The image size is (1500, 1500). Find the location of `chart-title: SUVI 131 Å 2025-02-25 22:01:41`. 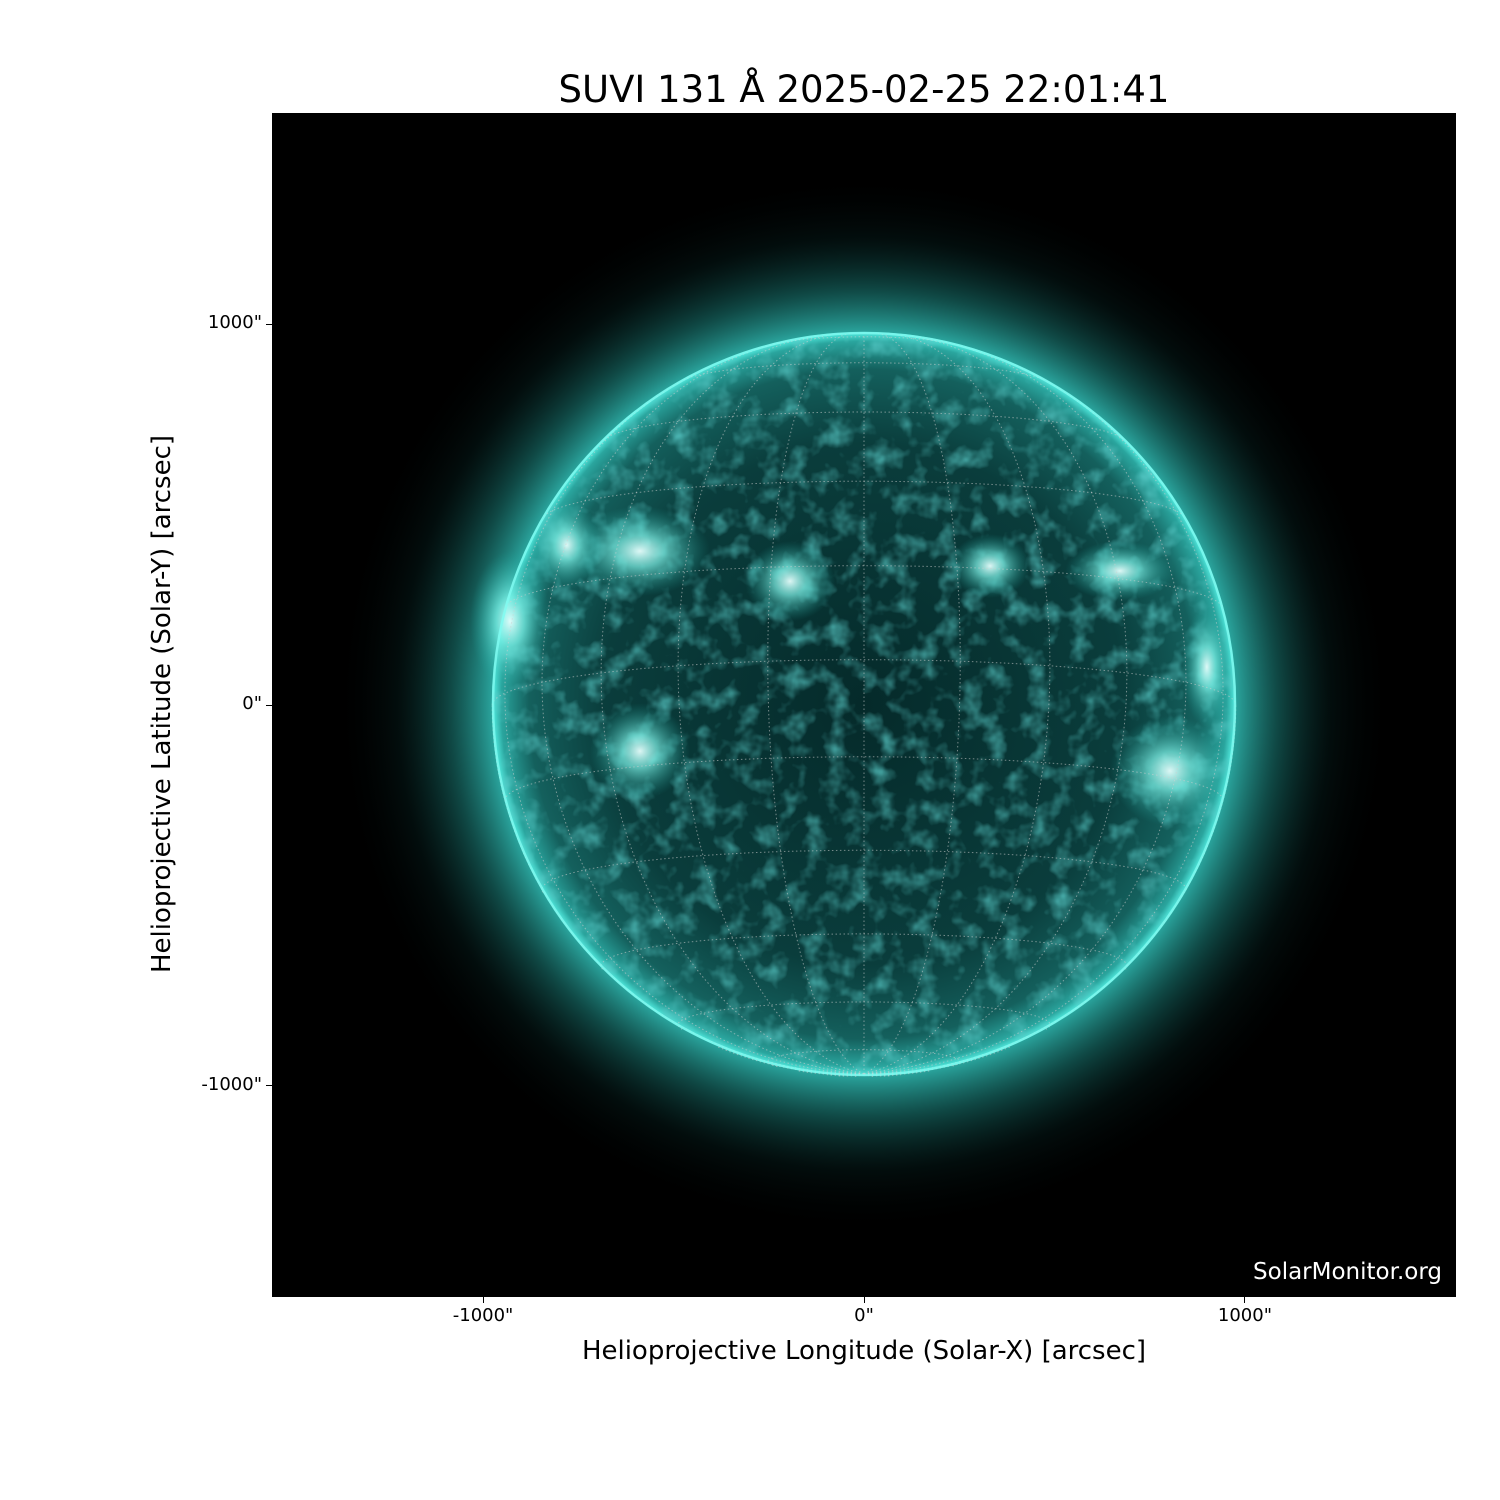

chart-title: SUVI 131 Å 2025-02-25 22:01:41 is located at coordinates (864, 89).